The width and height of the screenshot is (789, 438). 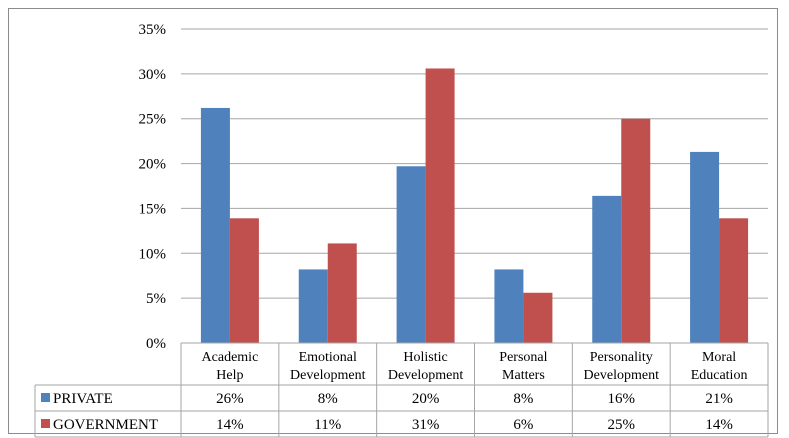 What do you see at coordinates (523, 425) in the screenshot?
I see `data-label: 6%` at bounding box center [523, 425].